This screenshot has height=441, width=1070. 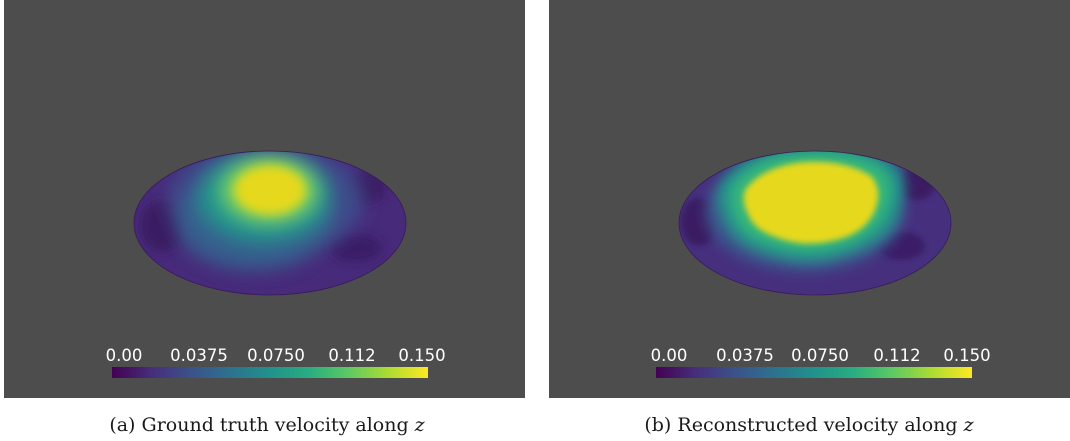 I want to click on caption-label: (a), so click(x=122, y=425).